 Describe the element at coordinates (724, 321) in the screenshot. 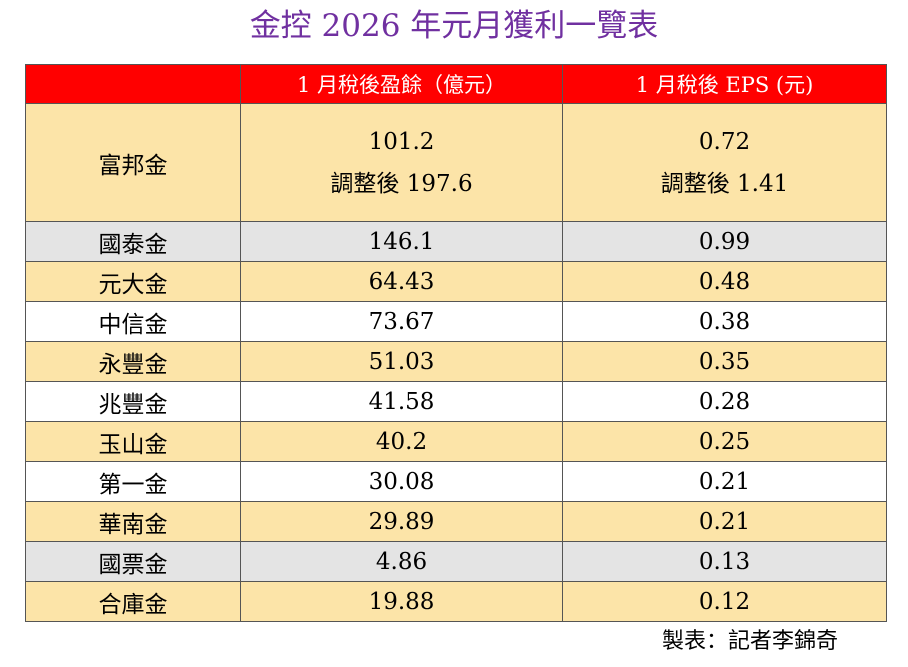

I see `eps-cell: 0.38` at that location.